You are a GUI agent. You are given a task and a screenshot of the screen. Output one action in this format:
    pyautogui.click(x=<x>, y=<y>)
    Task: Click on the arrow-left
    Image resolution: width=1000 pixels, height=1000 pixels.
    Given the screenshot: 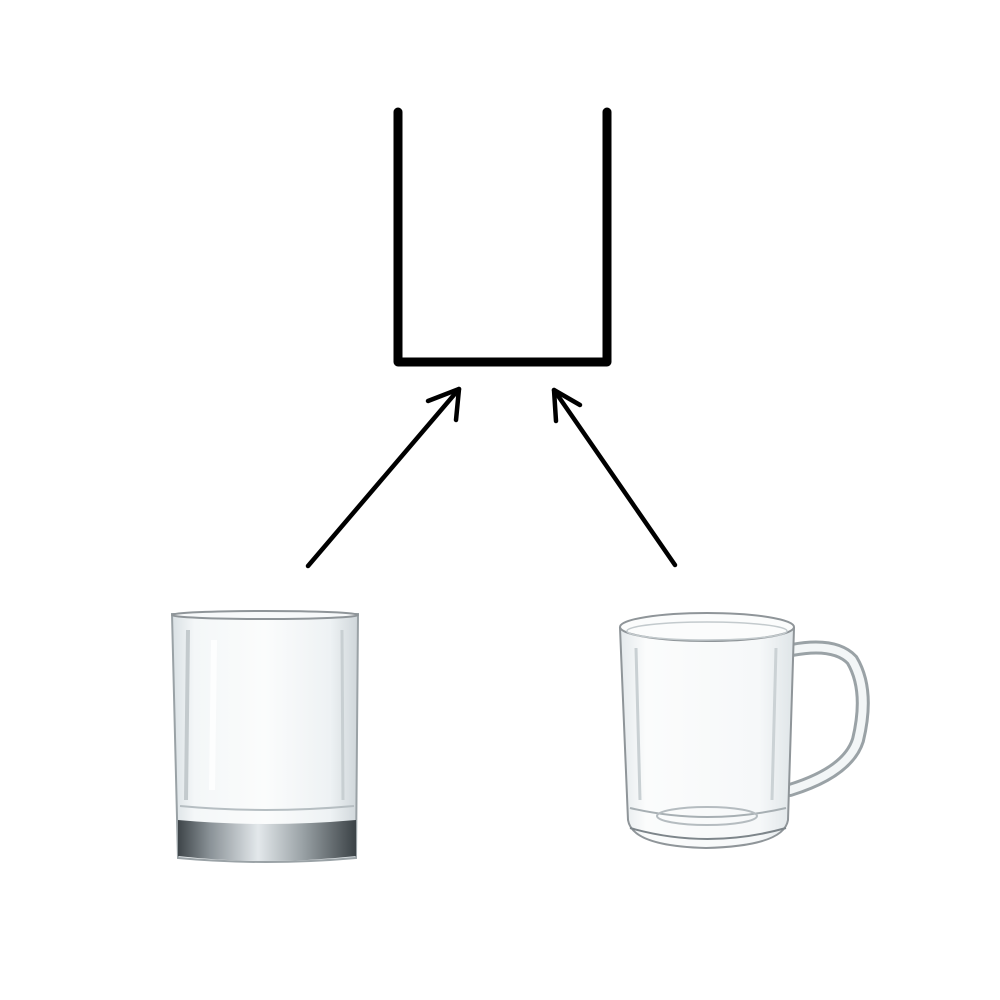 What is the action you would take?
    pyautogui.click(x=383, y=477)
    